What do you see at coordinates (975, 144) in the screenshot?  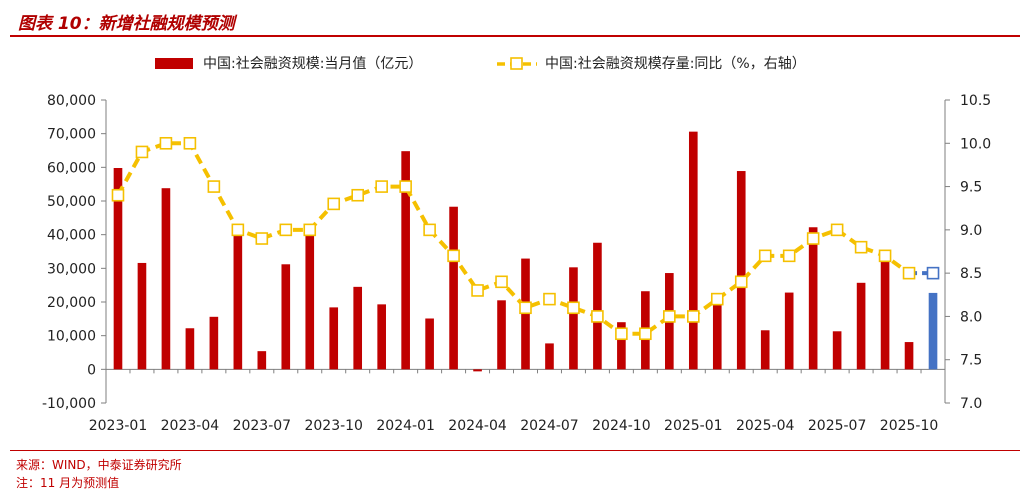 I see `right-tick-label: 10.0` at bounding box center [975, 144].